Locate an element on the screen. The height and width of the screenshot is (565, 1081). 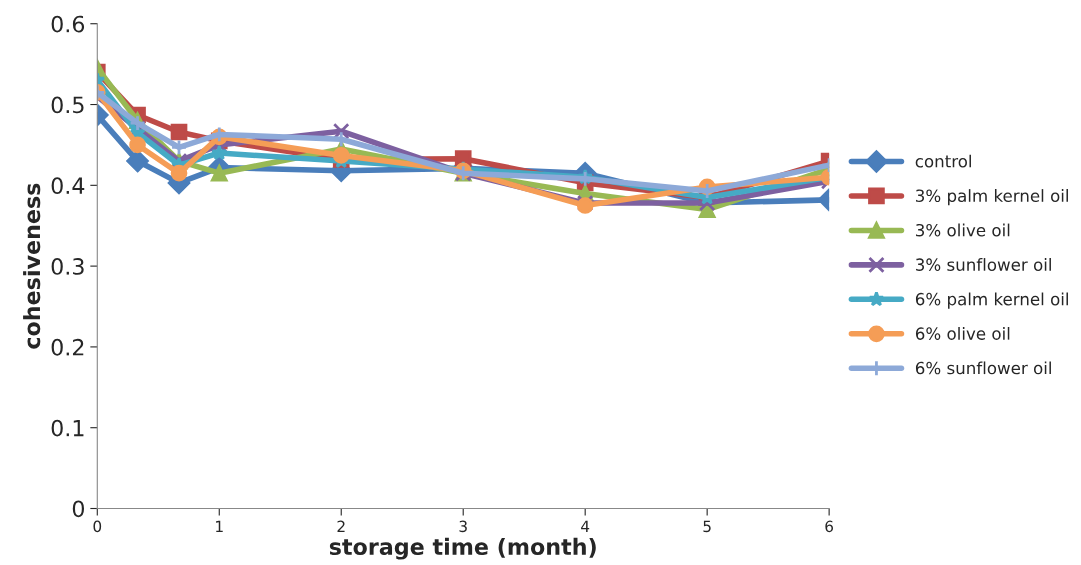
y-tick-label: 0.6 is located at coordinates (68, 24).